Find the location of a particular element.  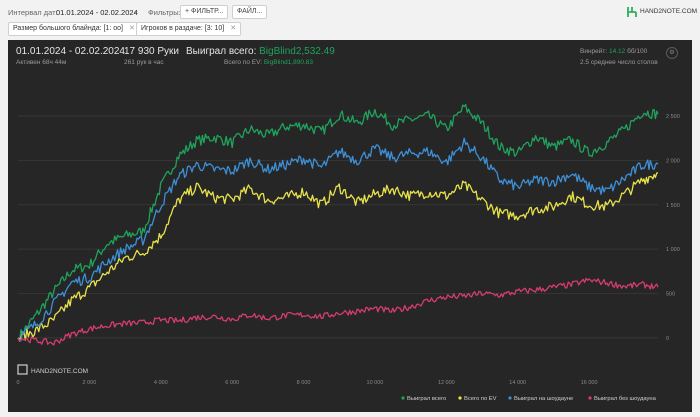

winrate-unit: бб/100 is located at coordinates (637, 51).